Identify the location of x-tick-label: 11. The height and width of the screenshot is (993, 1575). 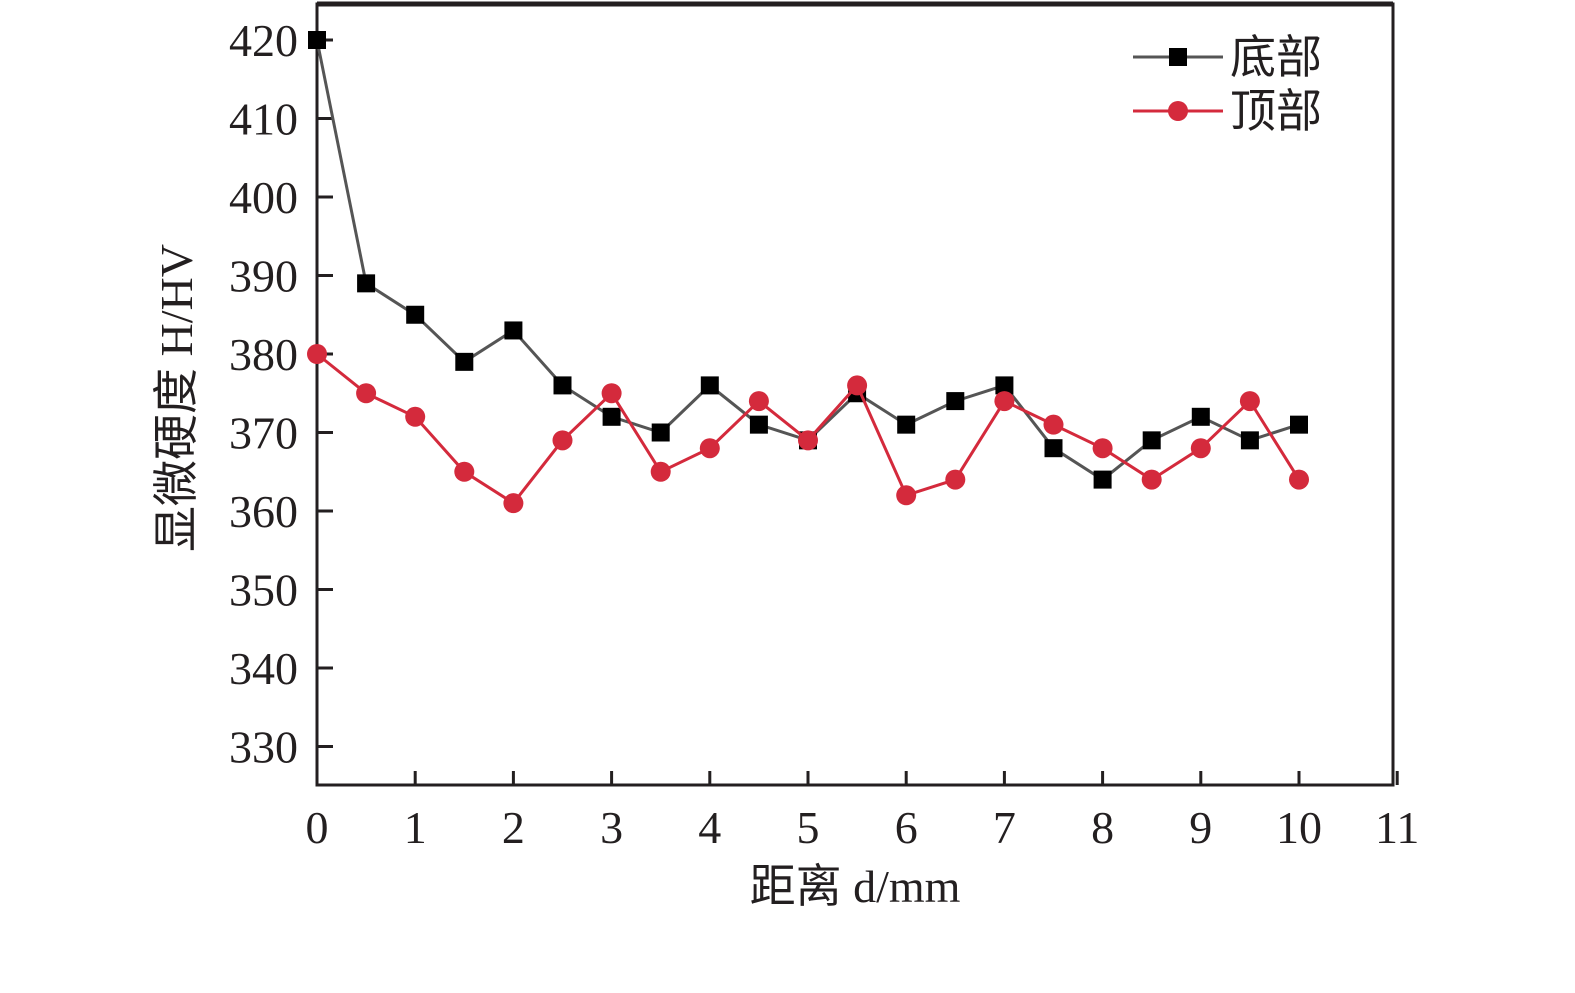
(1397, 827).